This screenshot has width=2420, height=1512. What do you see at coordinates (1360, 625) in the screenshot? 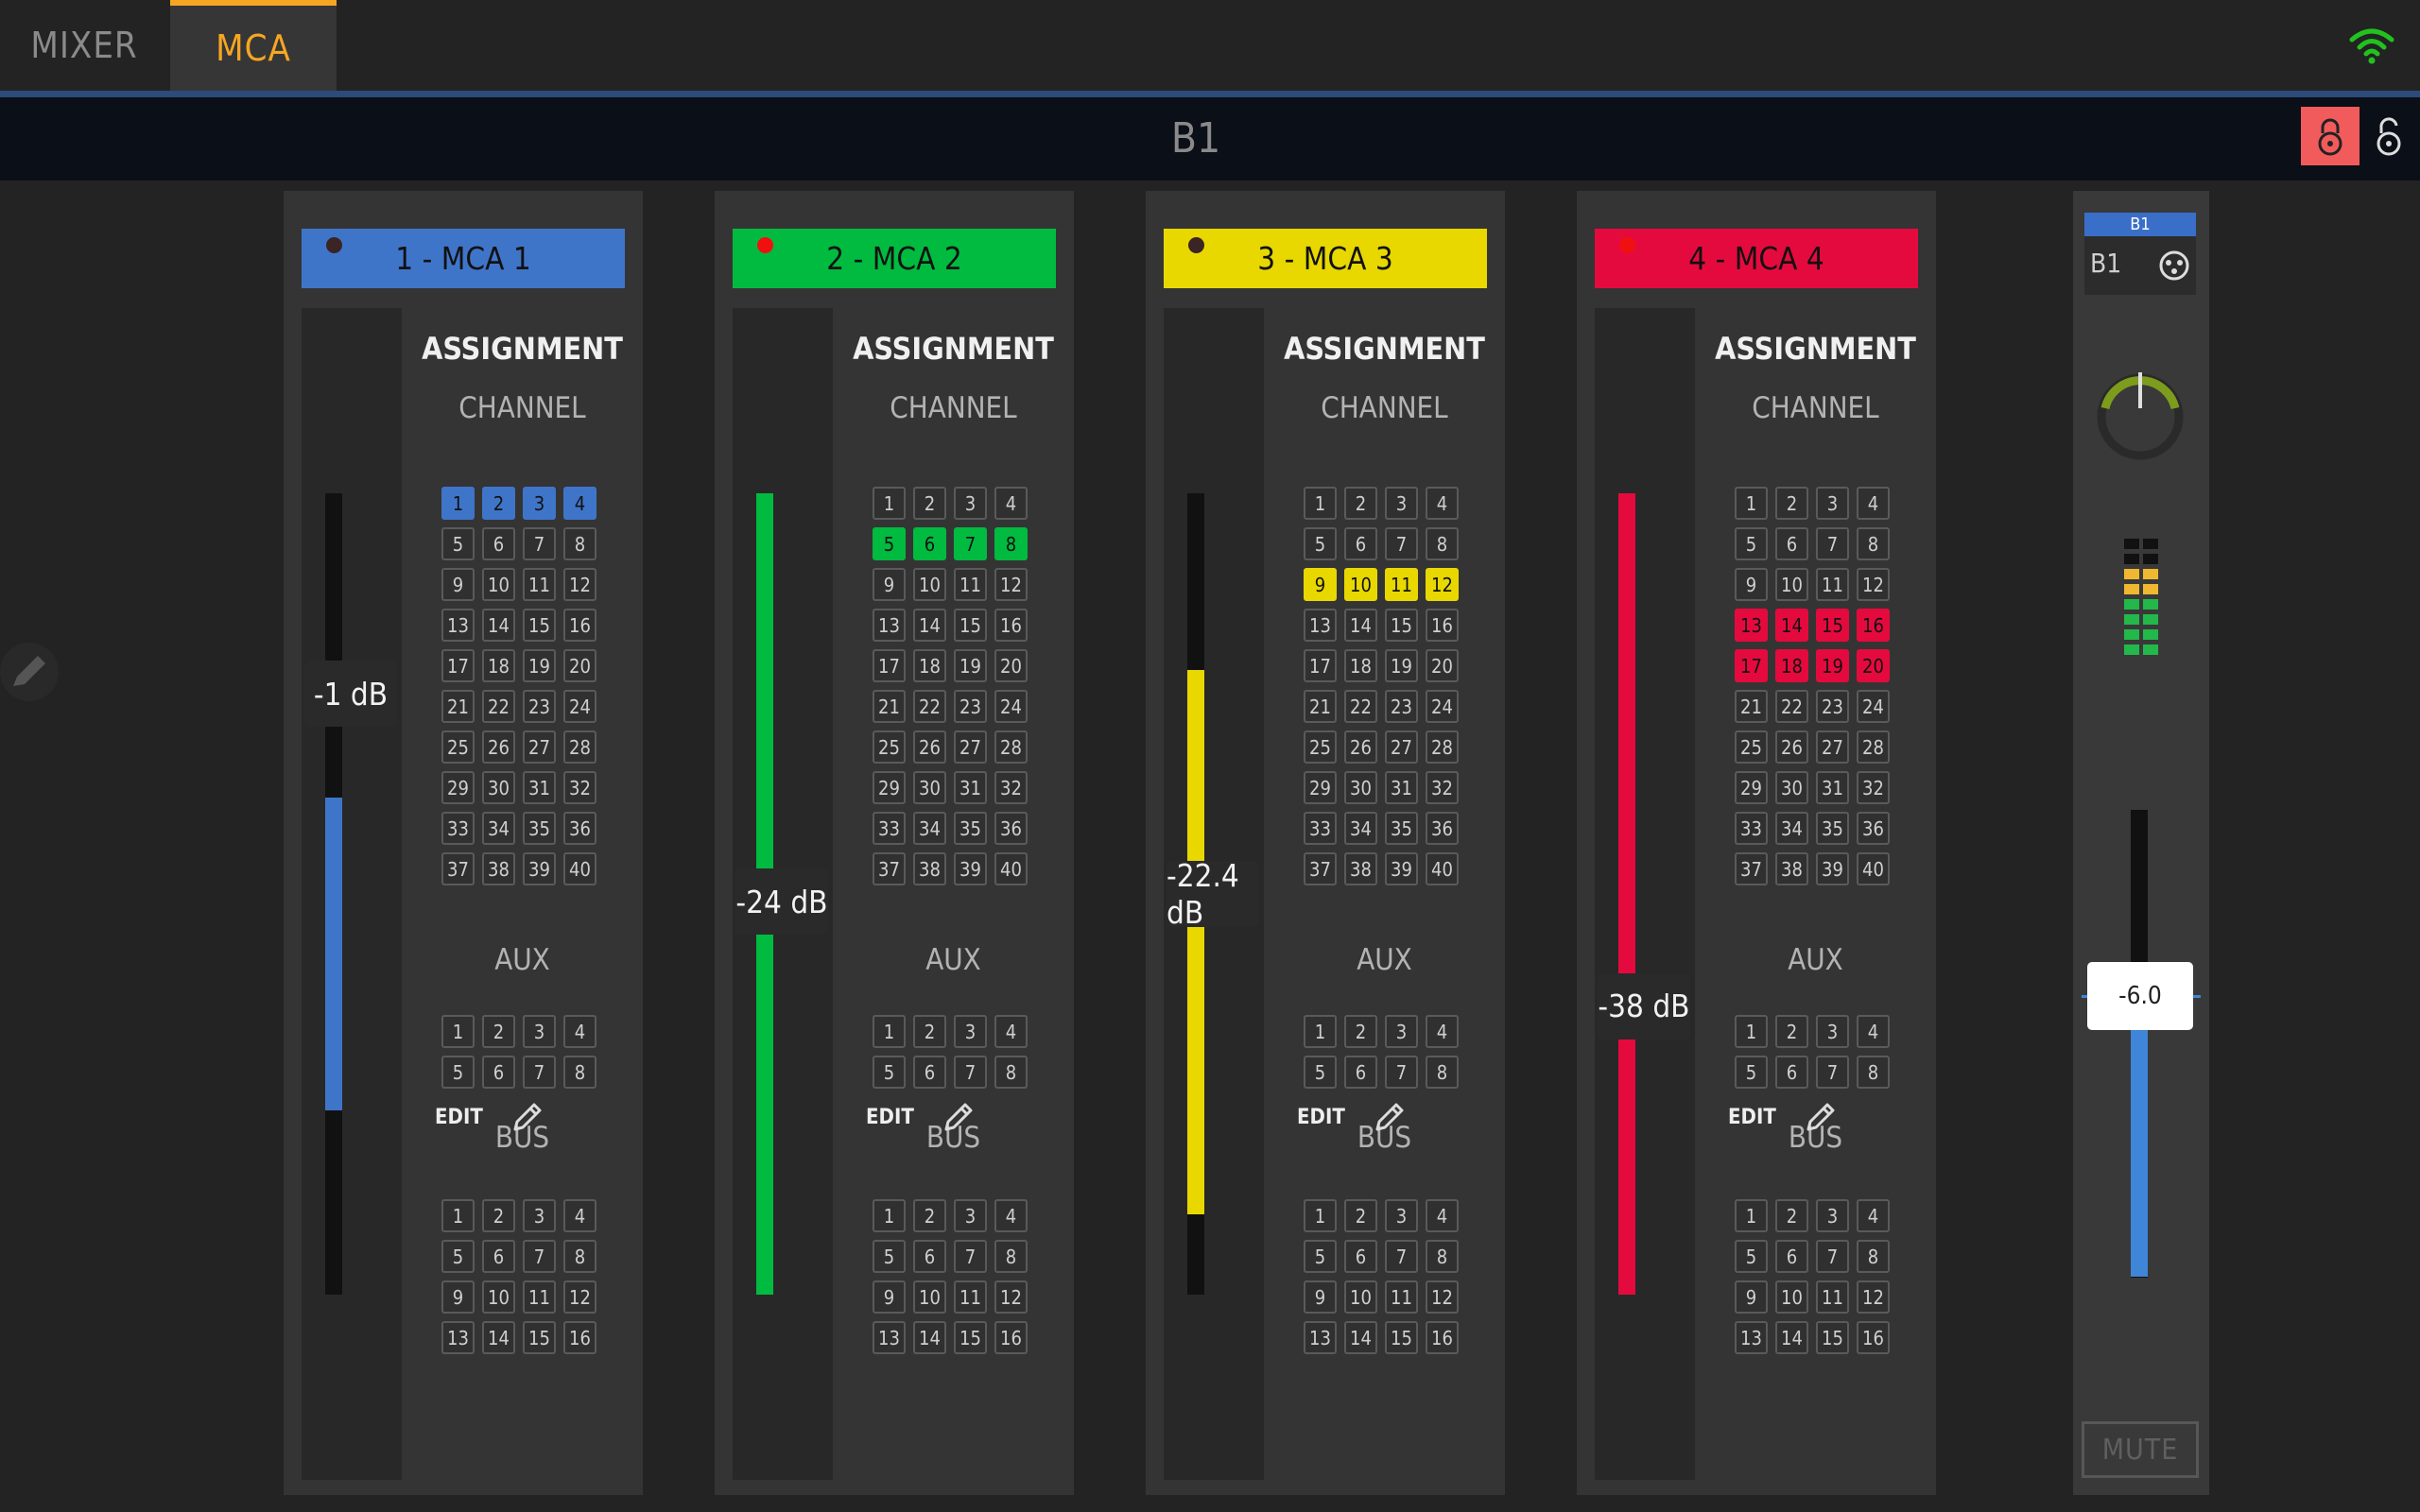
I see `channels-assign-14: 14` at bounding box center [1360, 625].